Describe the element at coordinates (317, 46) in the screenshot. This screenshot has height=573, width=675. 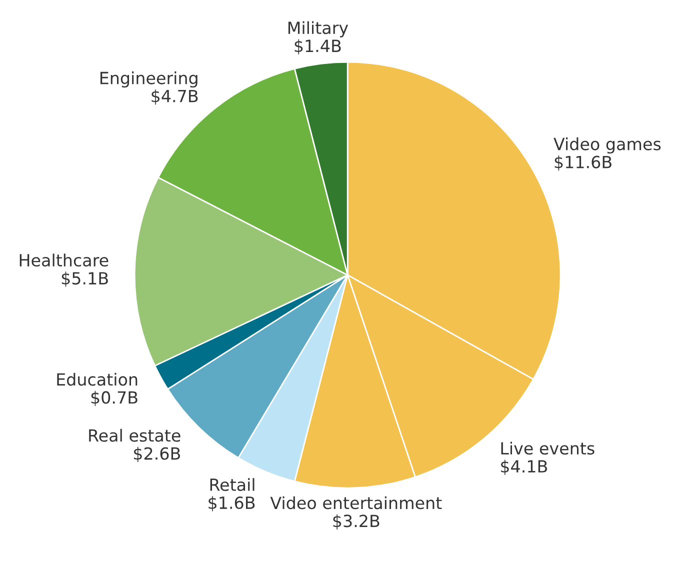
I see `data-label: $1.4B` at that location.